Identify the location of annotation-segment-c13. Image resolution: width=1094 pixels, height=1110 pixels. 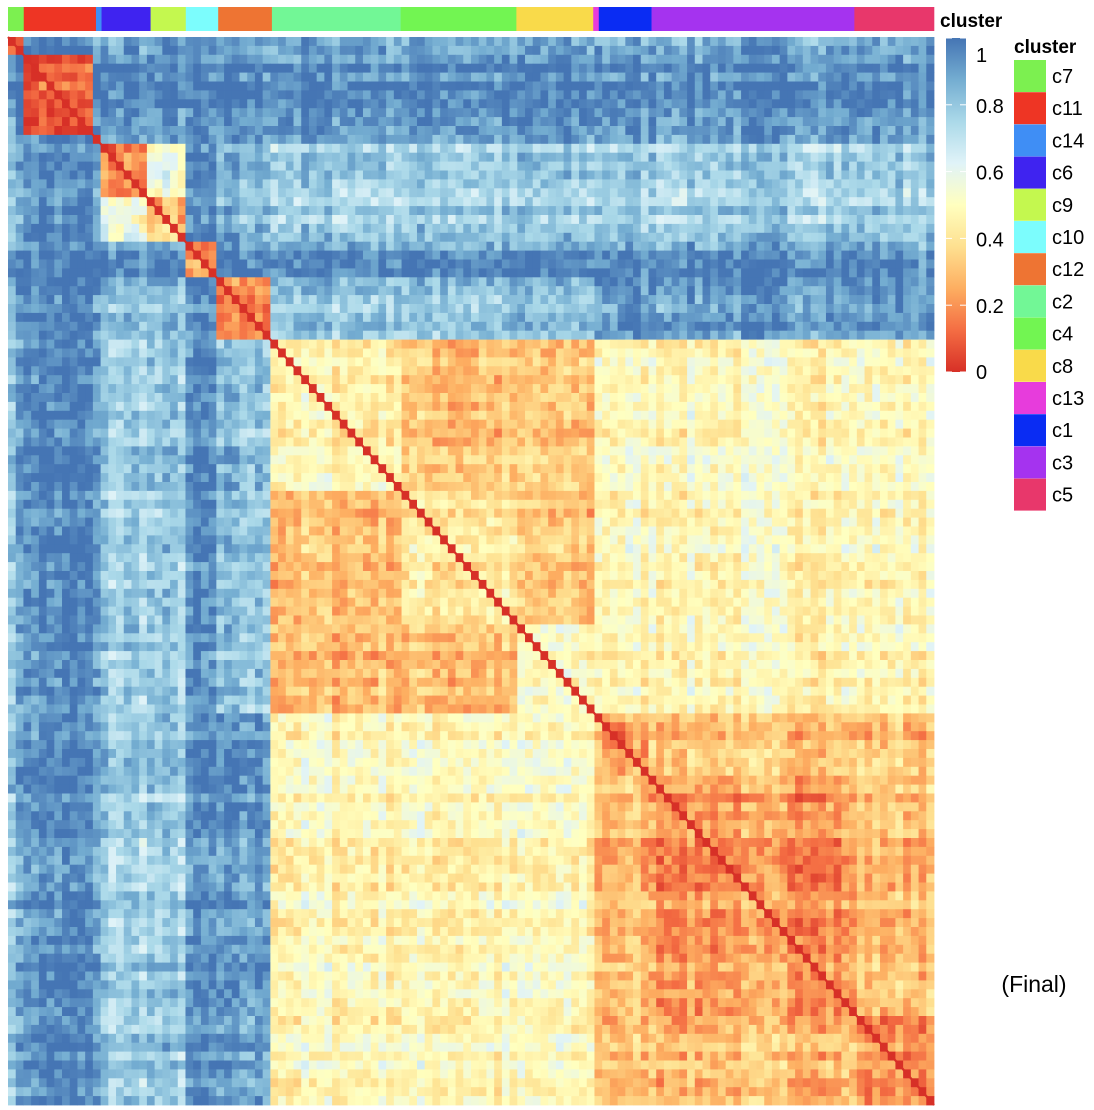
(596, 19).